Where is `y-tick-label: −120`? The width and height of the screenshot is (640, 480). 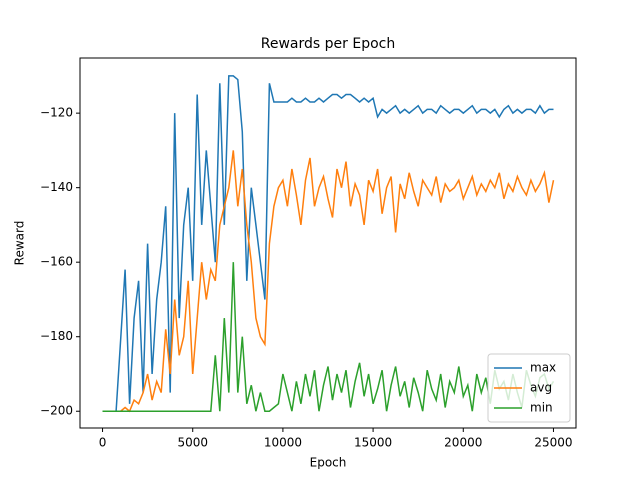
y-tick-label: −120 is located at coordinates (56, 113).